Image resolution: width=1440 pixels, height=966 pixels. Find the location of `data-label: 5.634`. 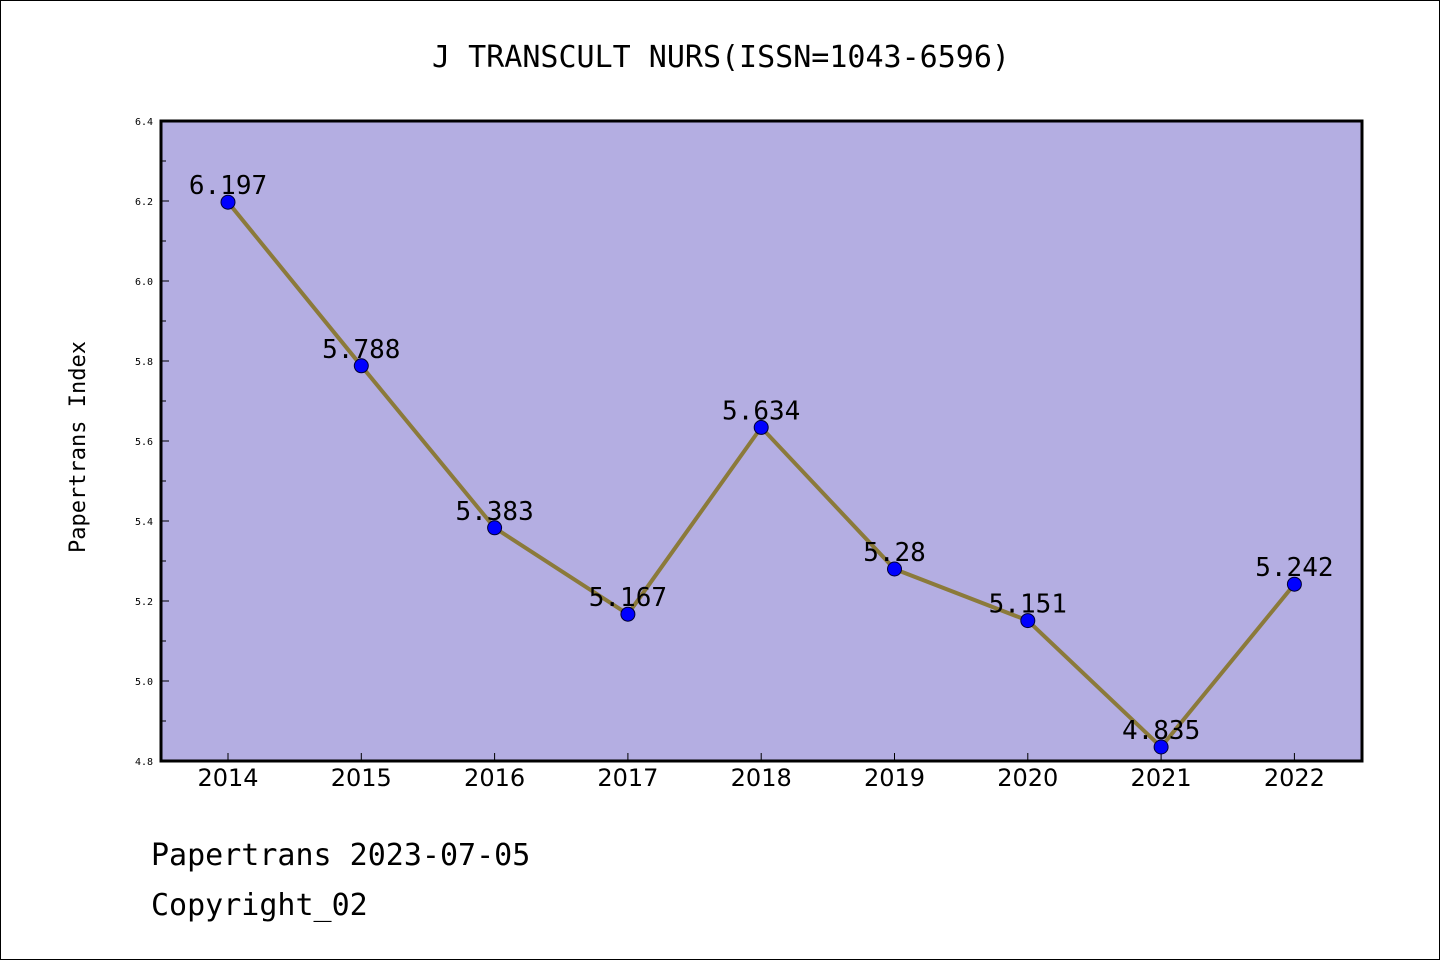

data-label: 5.634 is located at coordinates (761, 411).